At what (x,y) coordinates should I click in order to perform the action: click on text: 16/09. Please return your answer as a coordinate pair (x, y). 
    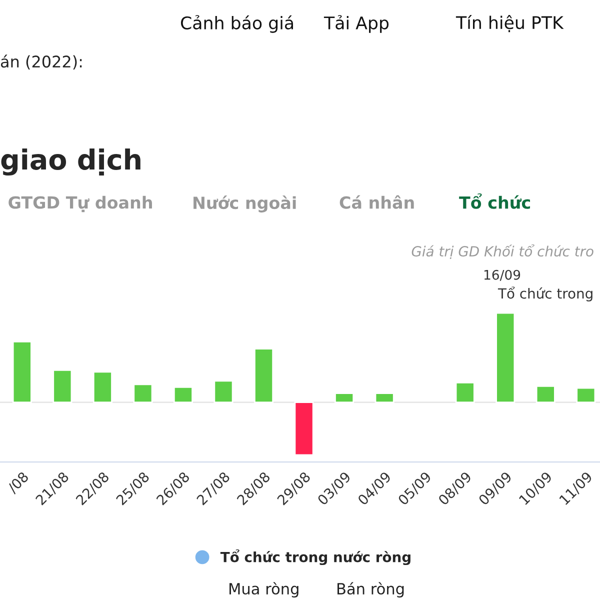
    Looking at the image, I should click on (502, 275).